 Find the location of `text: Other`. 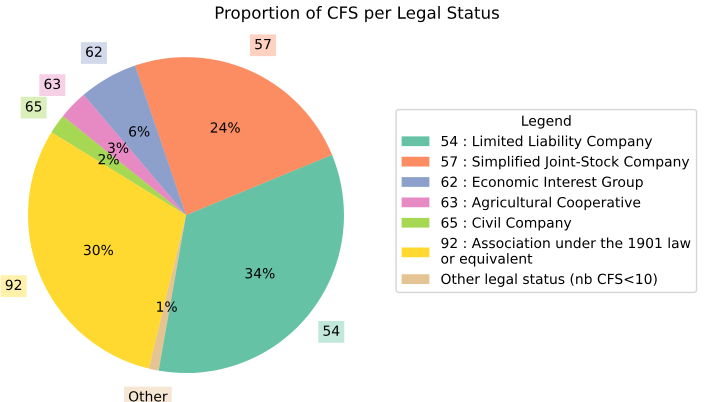

text: Other is located at coordinates (148, 396).